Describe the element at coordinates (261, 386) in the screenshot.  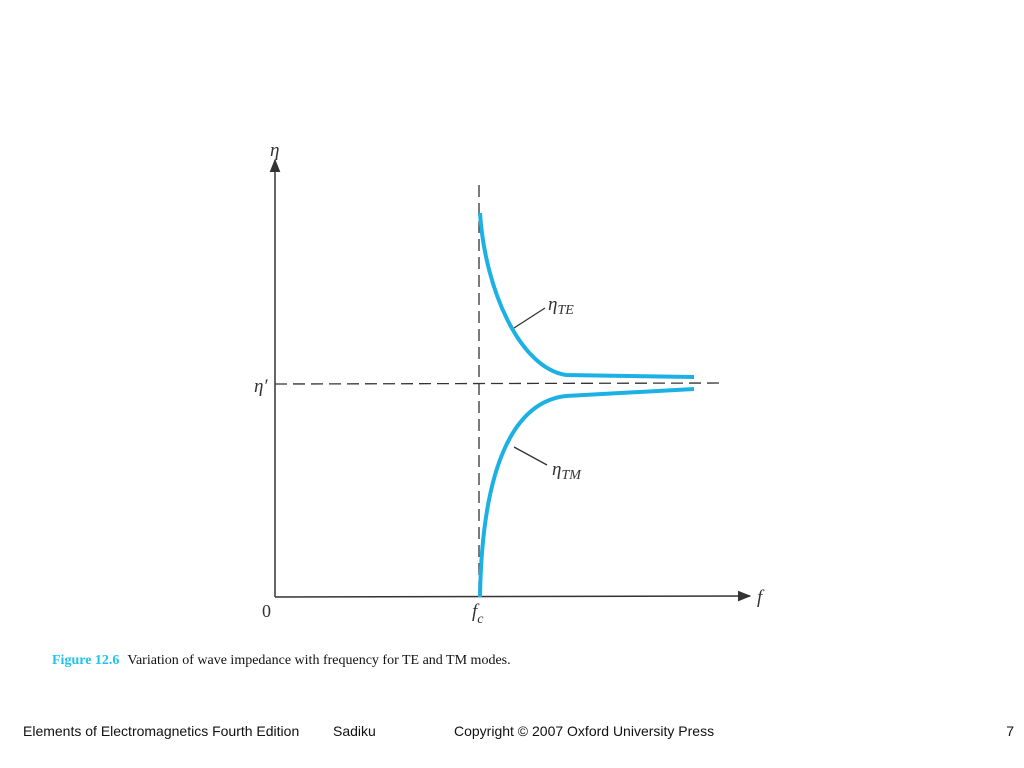
I see `asymptote-label: η′` at that location.